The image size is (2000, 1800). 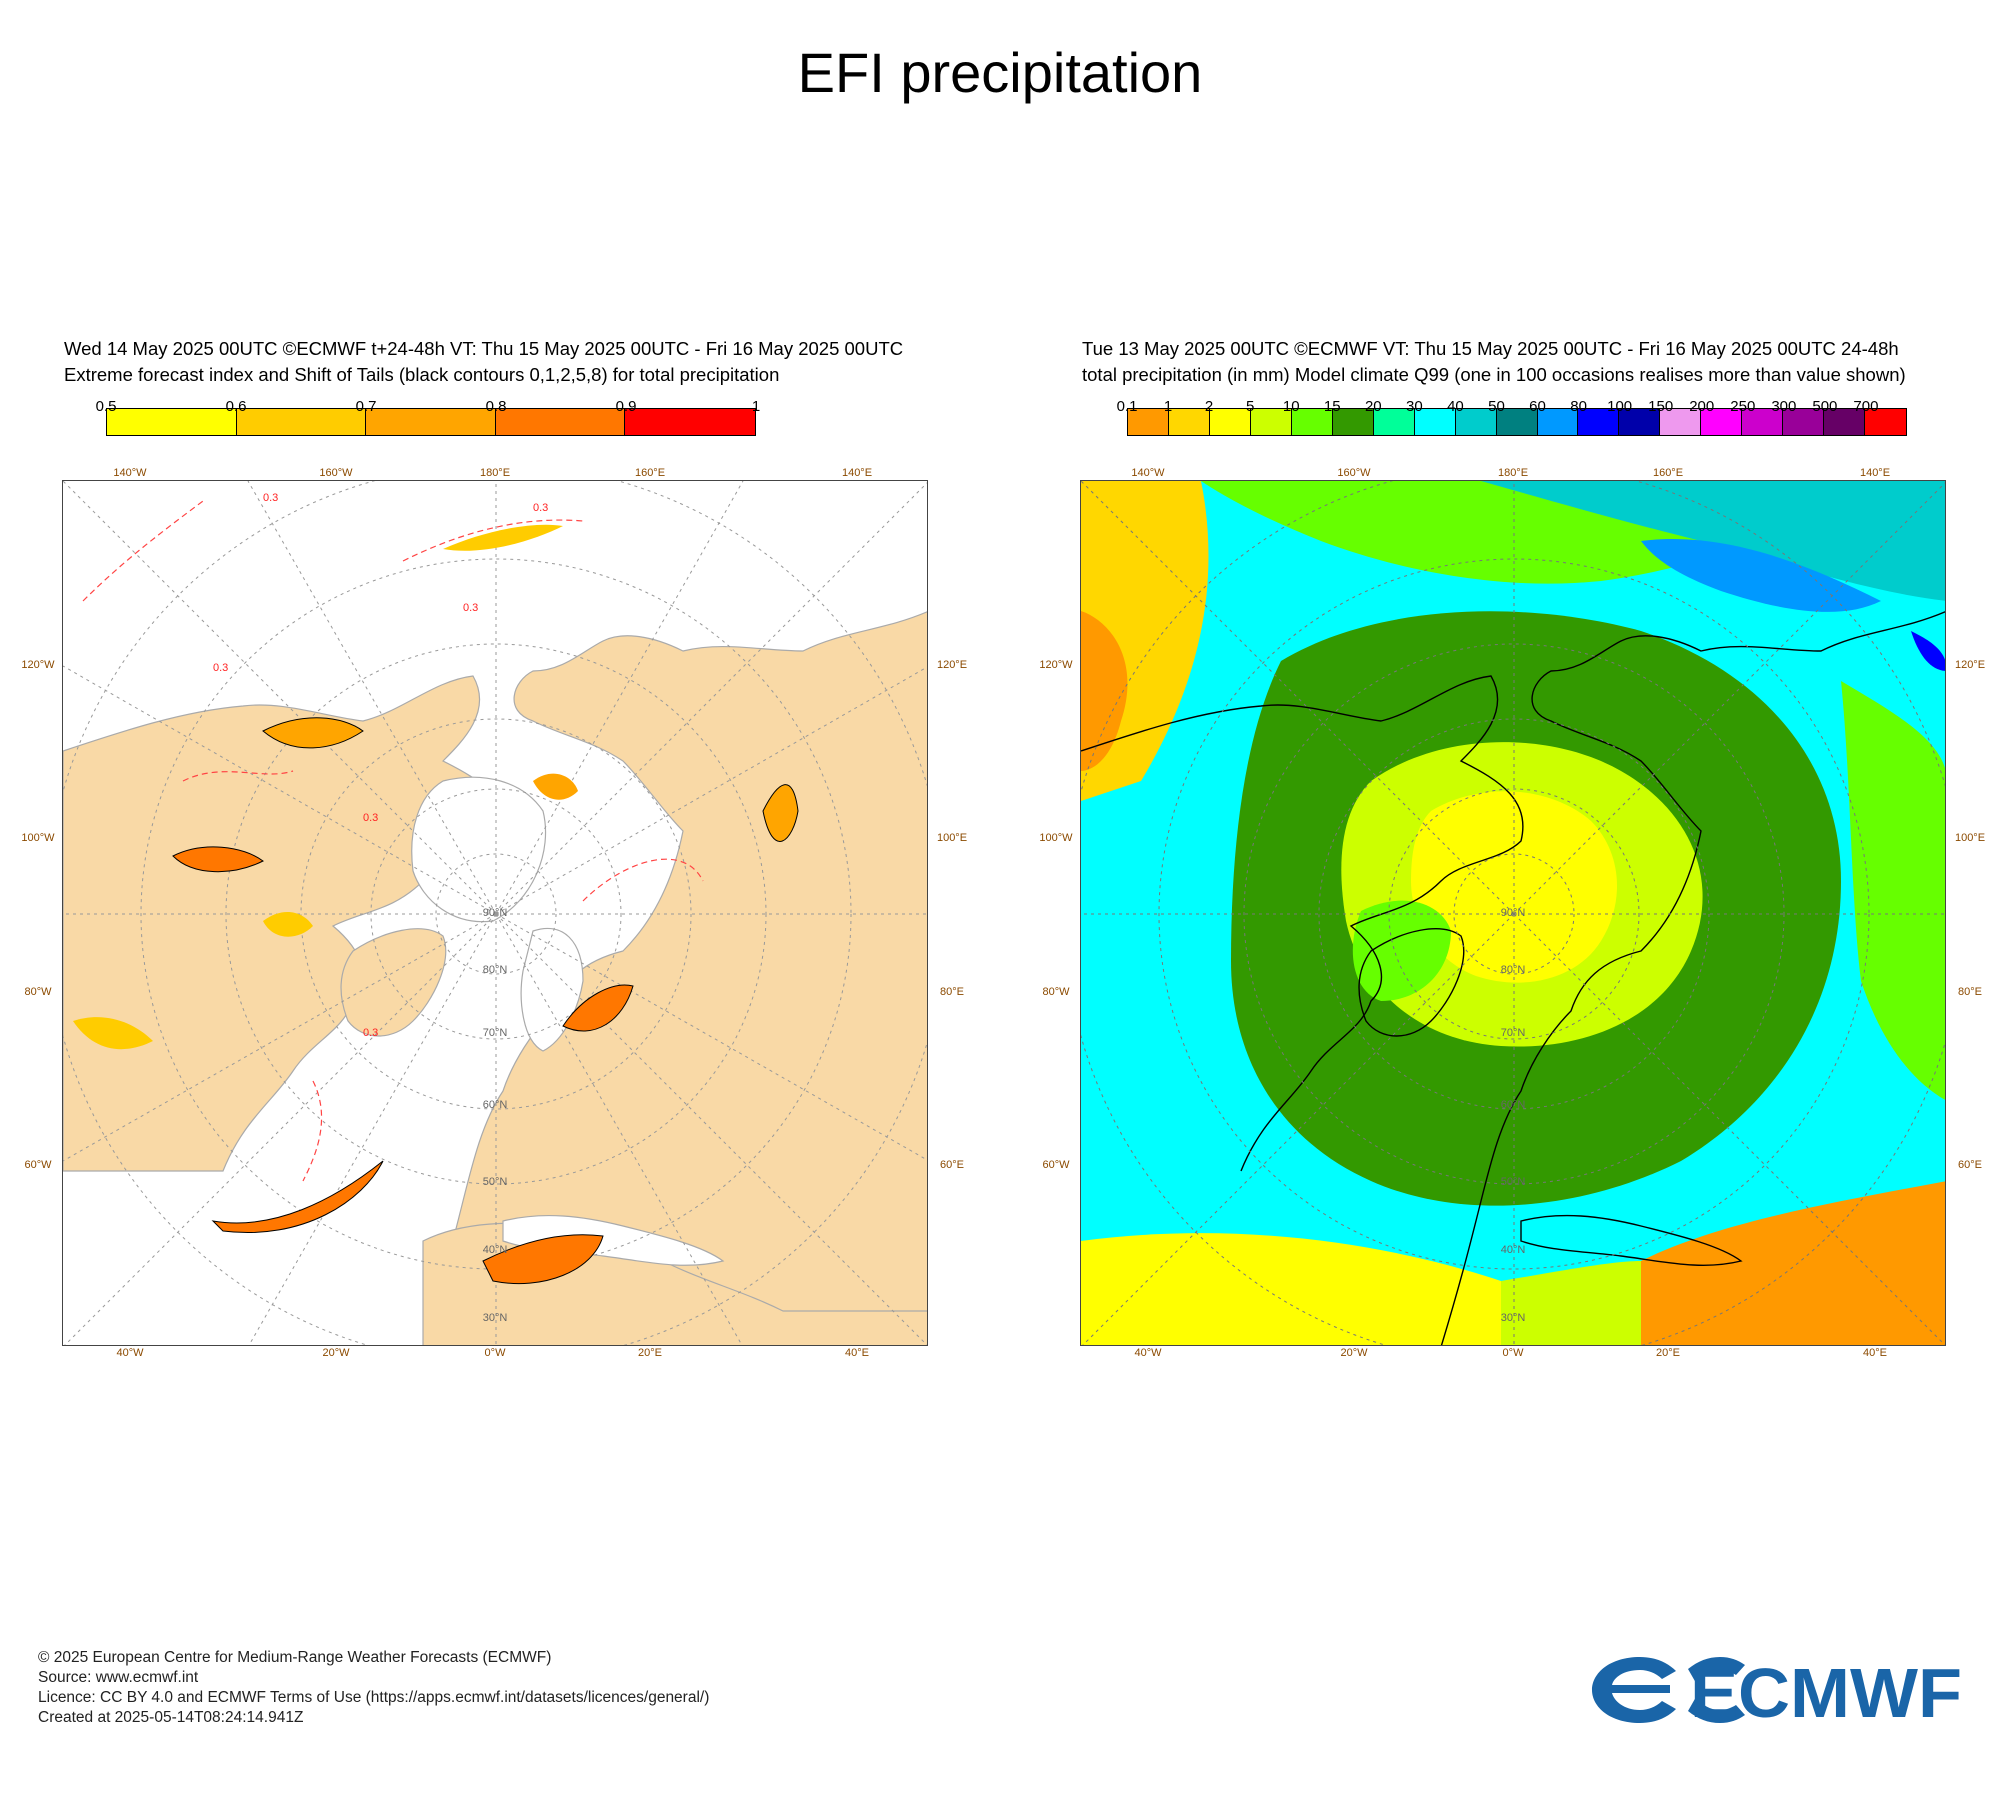 What do you see at coordinates (1661, 406) in the screenshot?
I see `q99-legend-tick-label: 150` at bounding box center [1661, 406].